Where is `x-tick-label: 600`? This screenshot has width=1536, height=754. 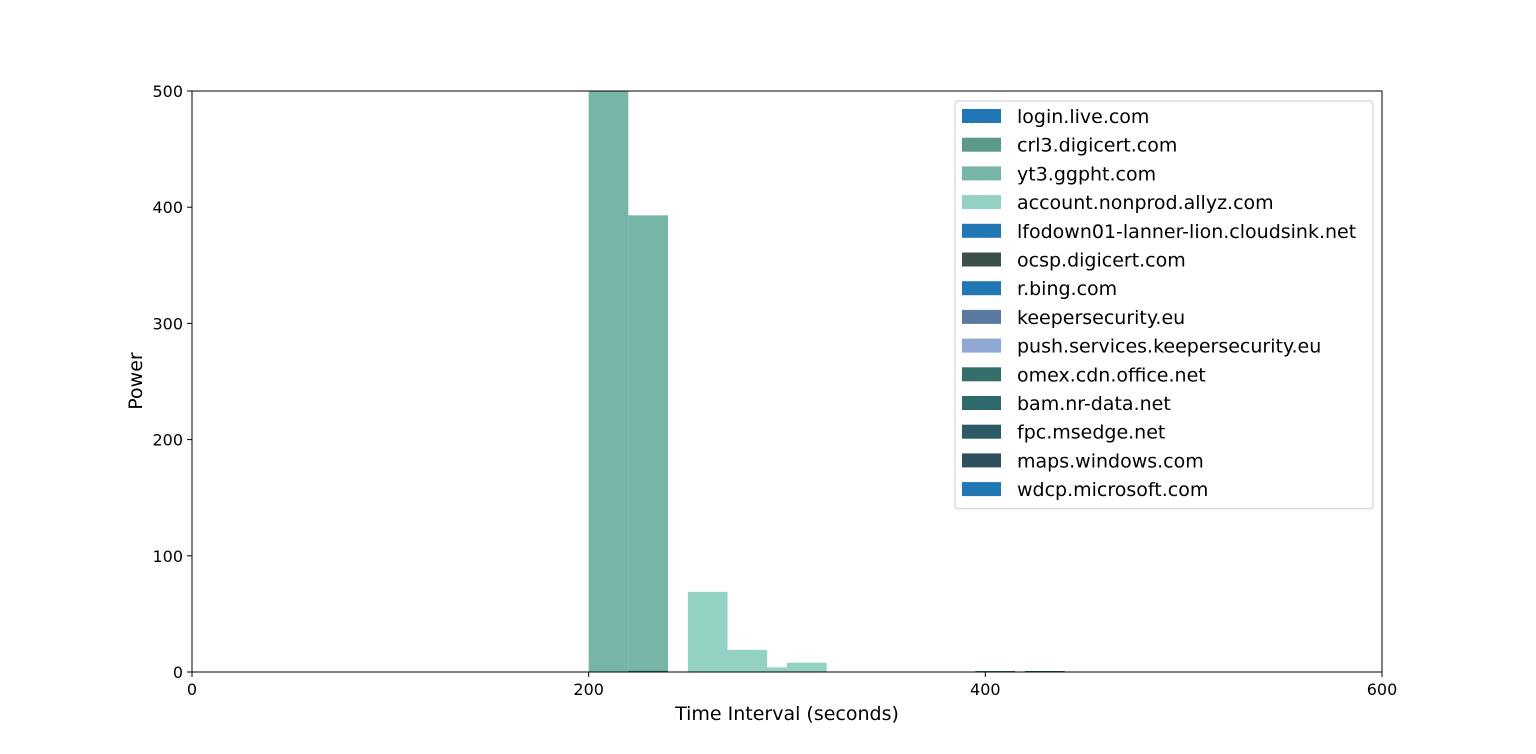 x-tick-label: 600 is located at coordinates (1382, 689).